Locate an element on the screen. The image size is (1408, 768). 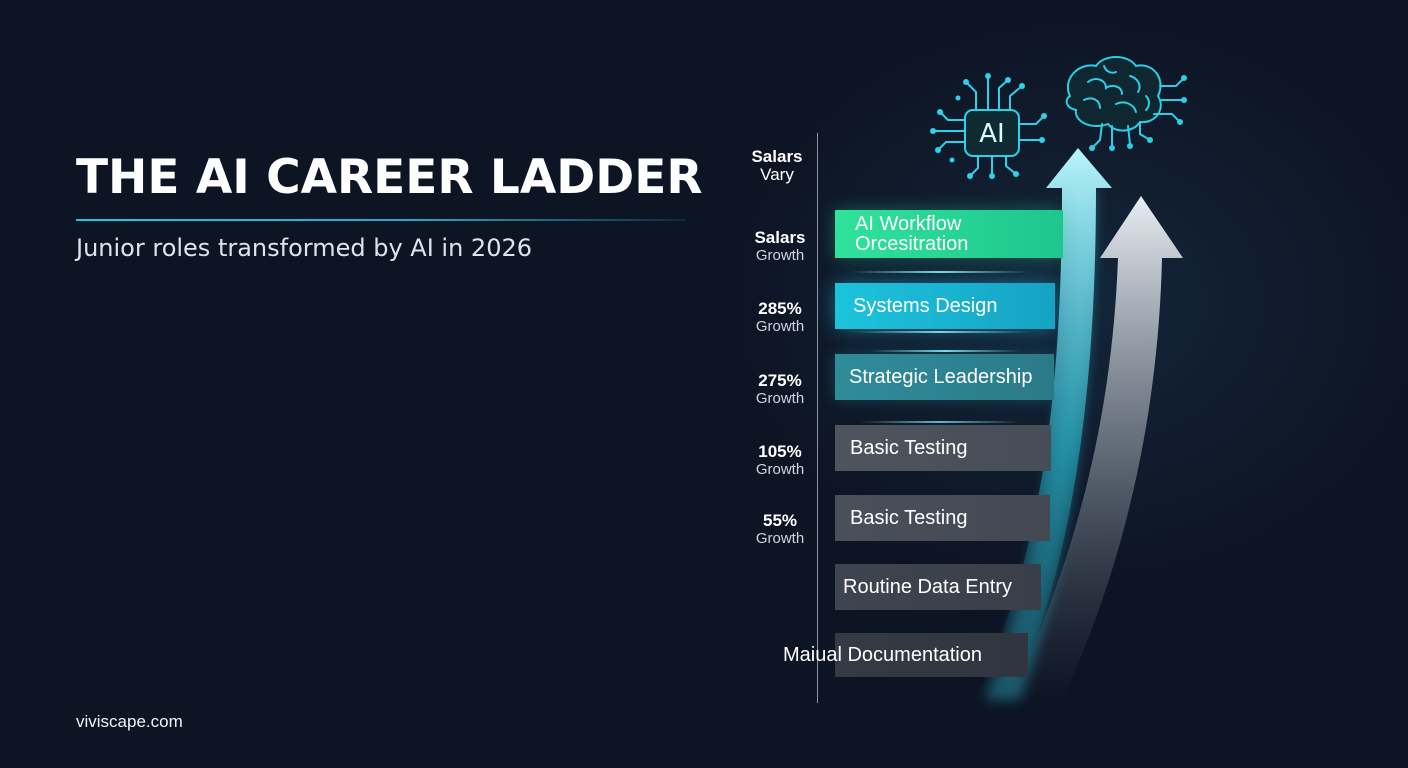
role-bar-routine-data-entry: Routine Data Entry is located at coordinates (938, 587).